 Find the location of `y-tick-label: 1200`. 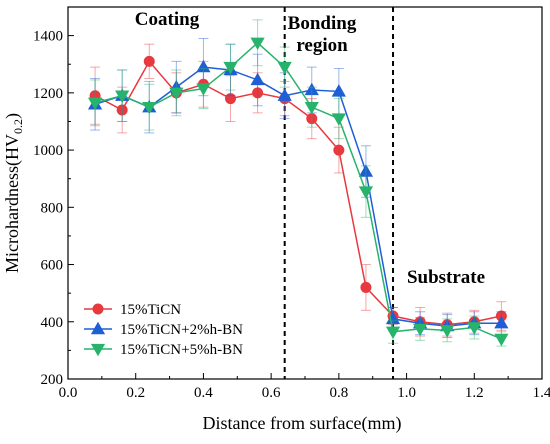

y-tick-label: 1200 is located at coordinates (48, 94).